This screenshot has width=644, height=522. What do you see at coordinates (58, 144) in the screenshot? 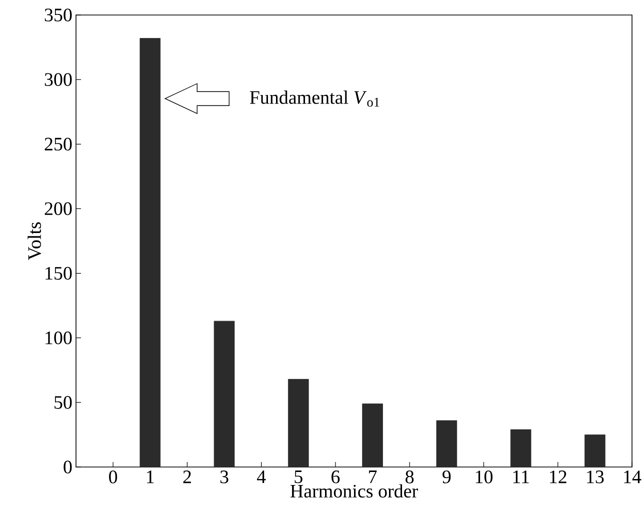
I see `y-tick-label: 250` at bounding box center [58, 144].